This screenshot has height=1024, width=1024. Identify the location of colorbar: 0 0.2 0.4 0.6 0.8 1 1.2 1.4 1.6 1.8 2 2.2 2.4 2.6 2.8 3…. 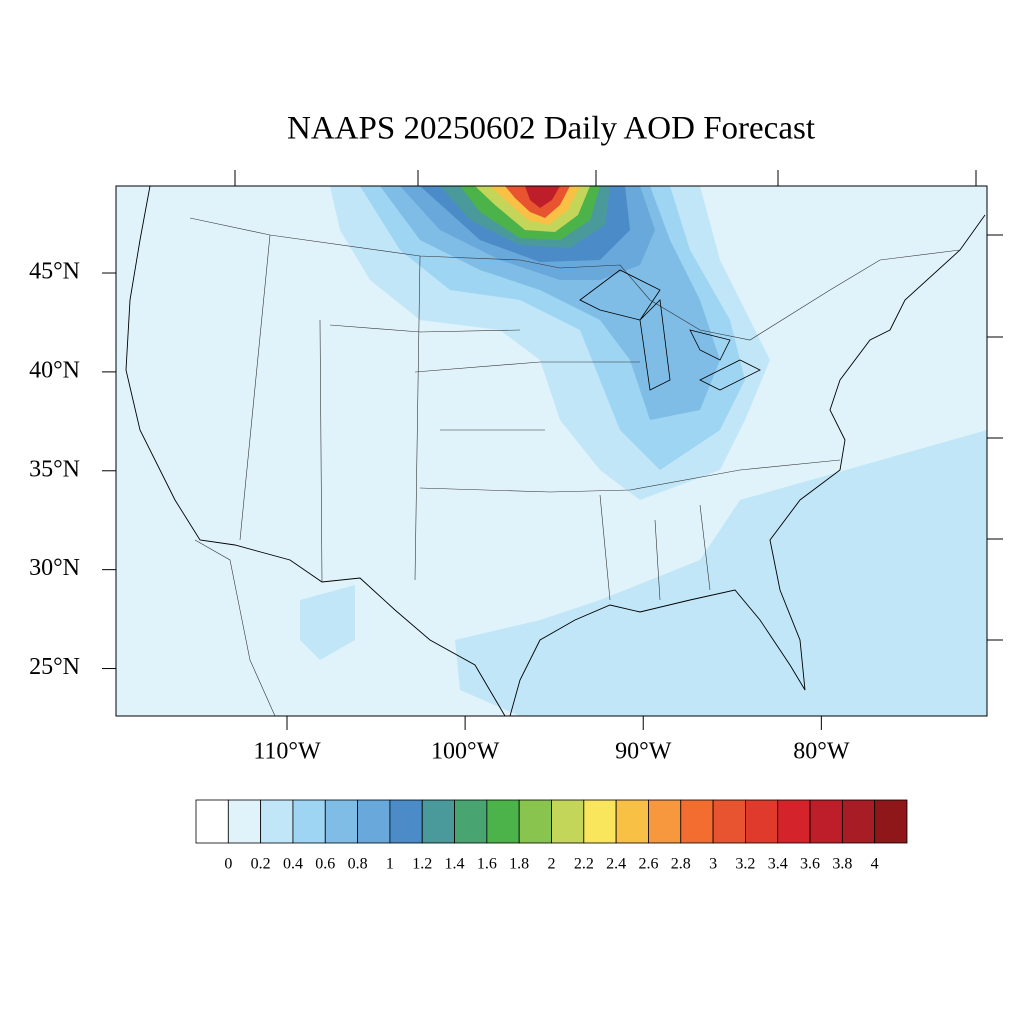
(551, 836).